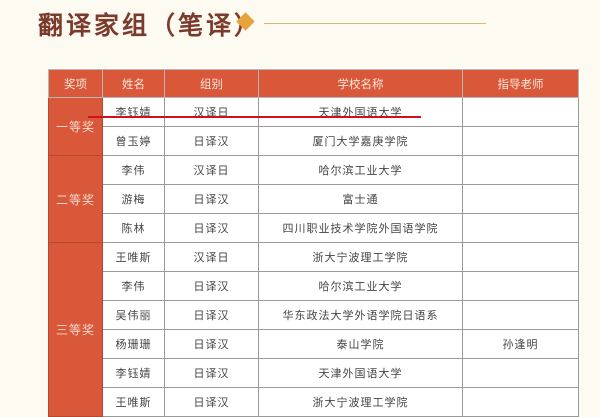 The height and width of the screenshot is (417, 600). I want to click on teacher-cell: 孙逢明, so click(520, 344).